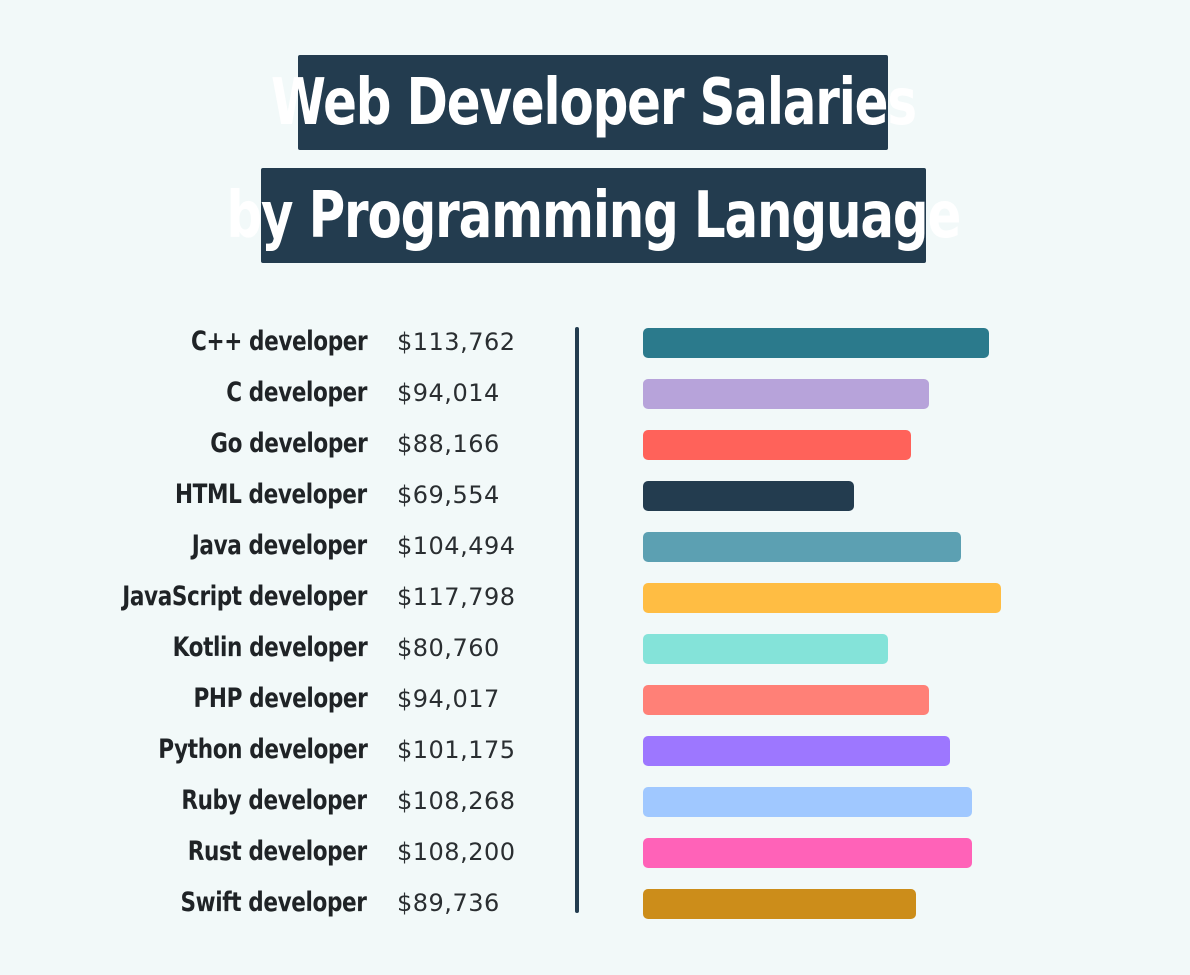  I want to click on chart-row: C++ developer $113,762, so click(595, 342).